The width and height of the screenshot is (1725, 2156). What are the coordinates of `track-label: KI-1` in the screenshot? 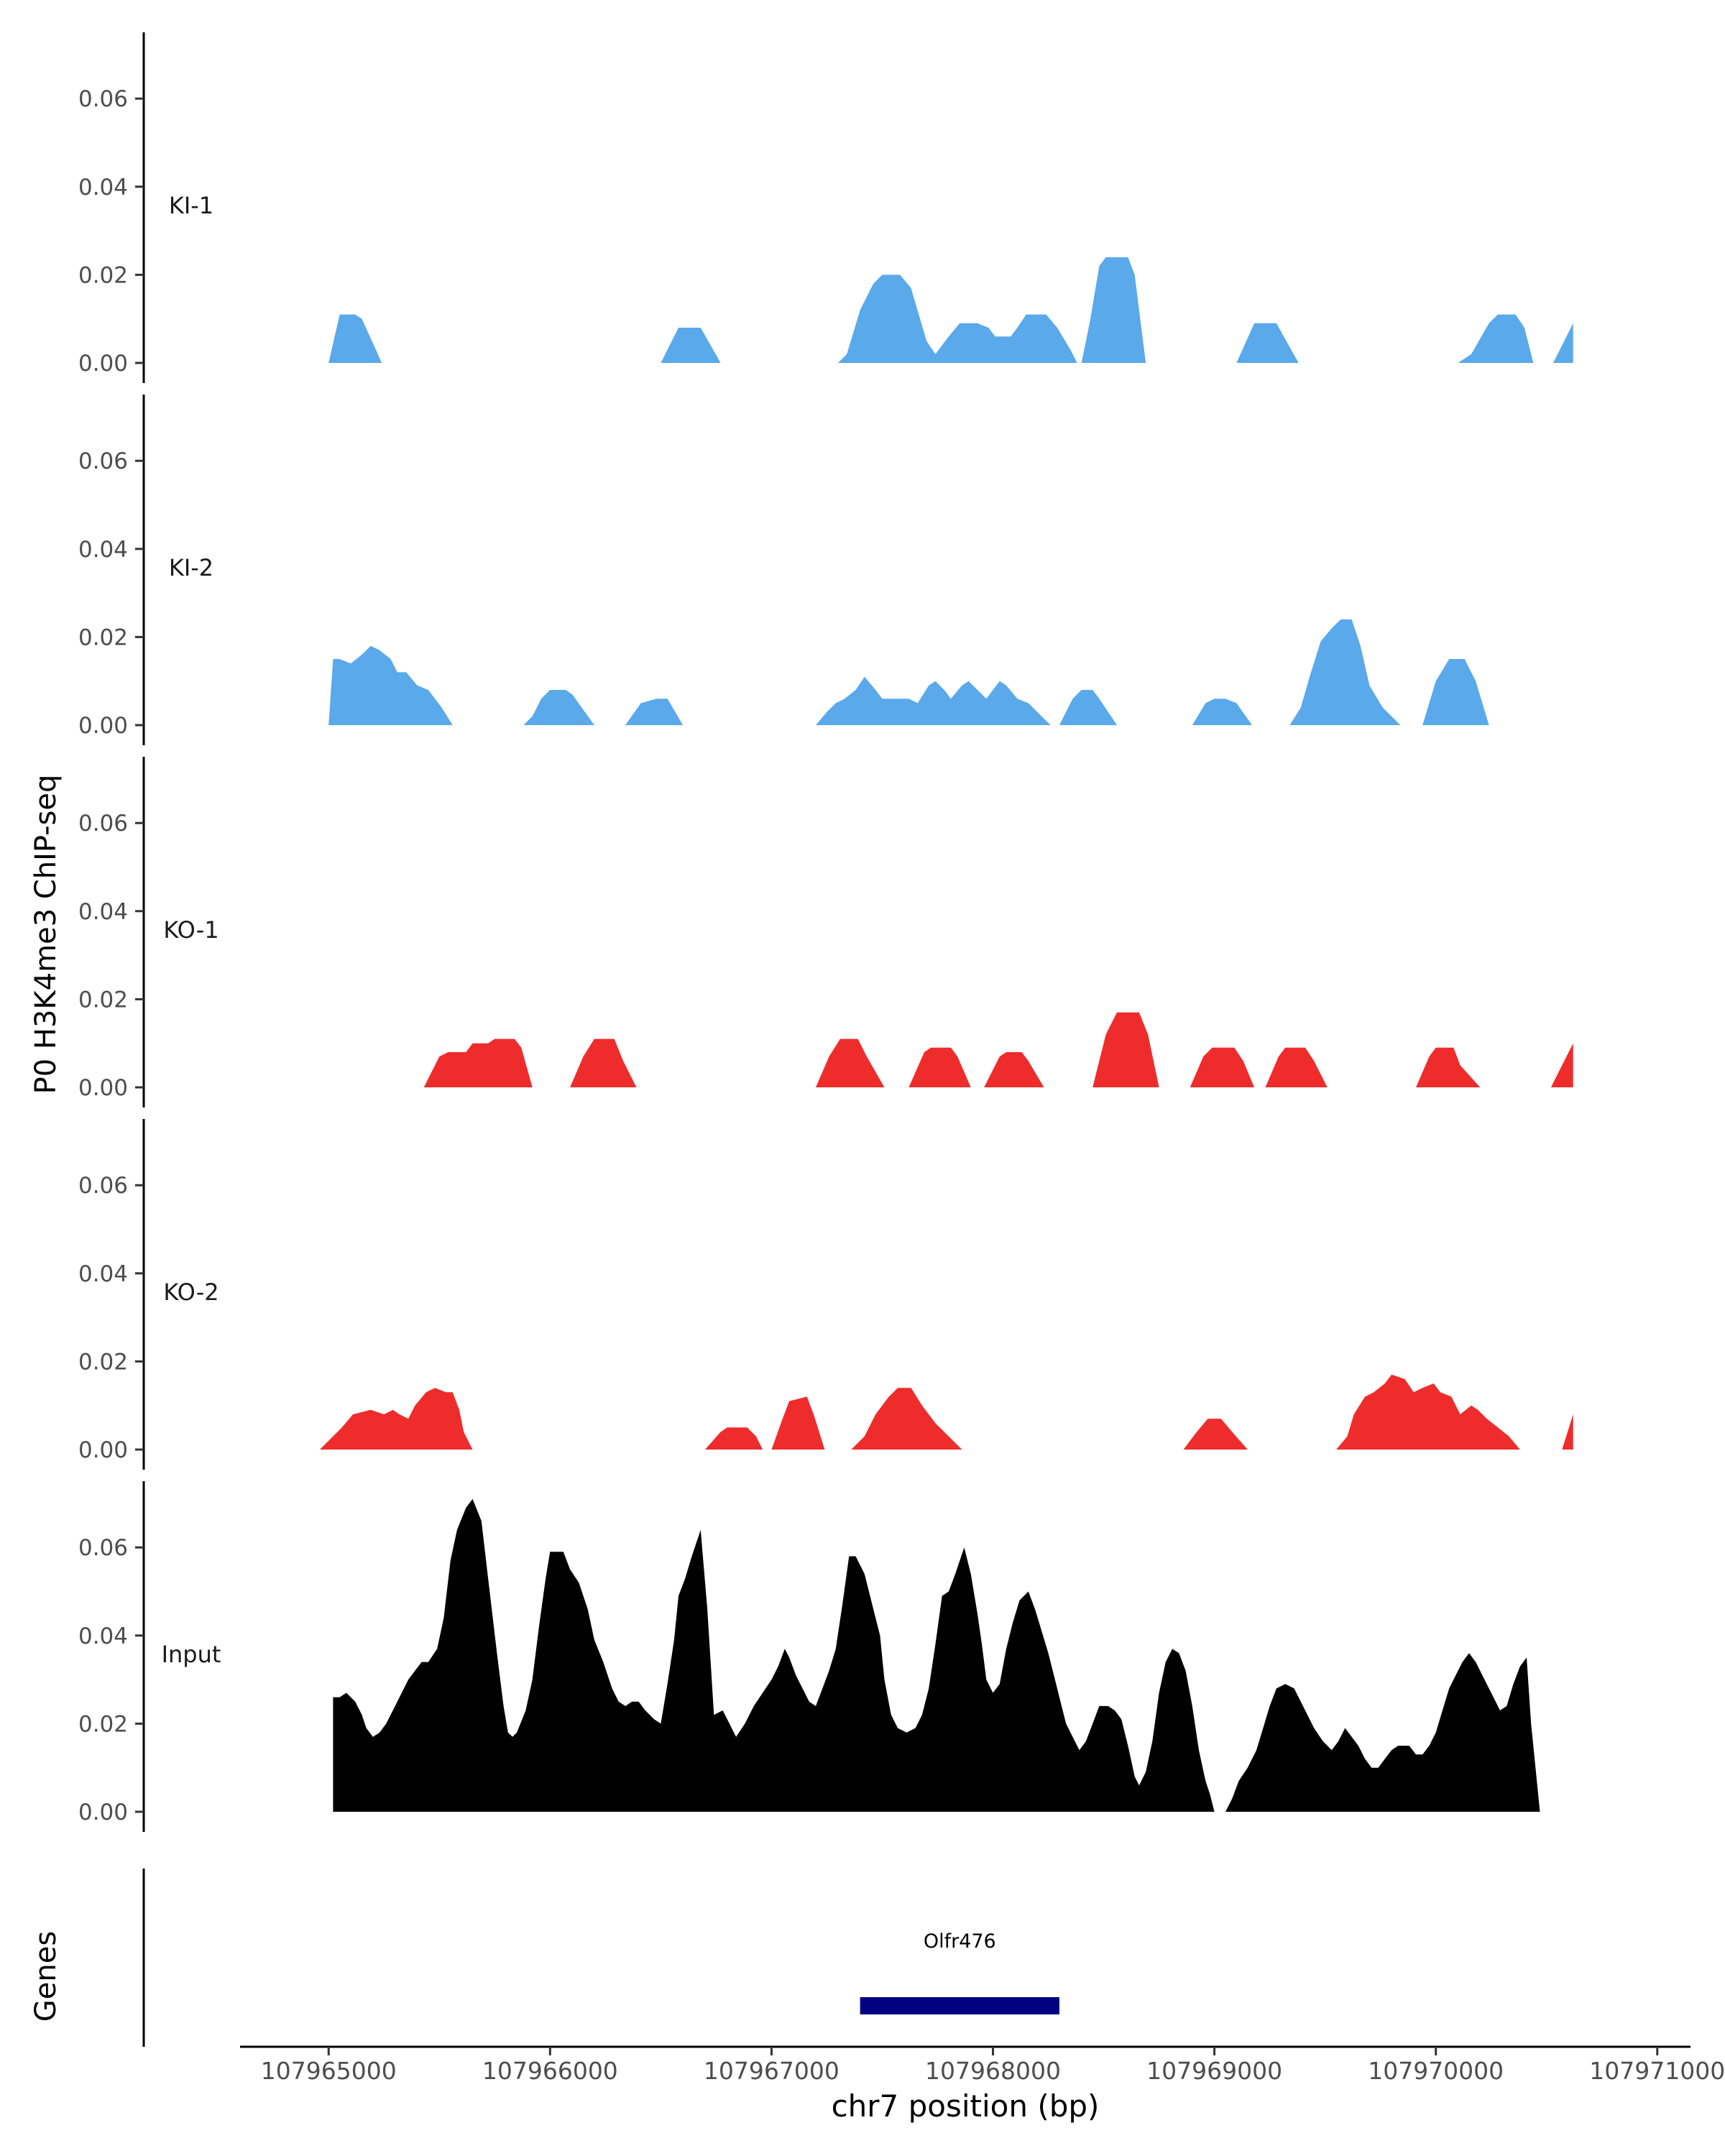 It's located at (191, 205).